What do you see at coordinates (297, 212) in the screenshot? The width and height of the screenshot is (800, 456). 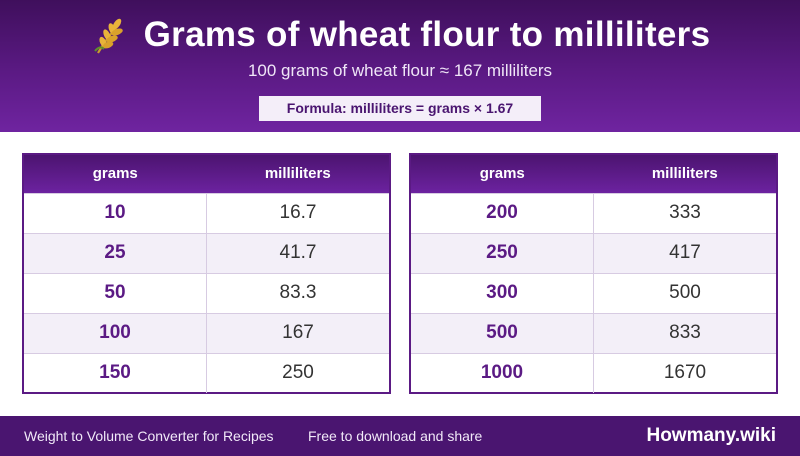 I see `milliliters-cell: 16.7` at bounding box center [297, 212].